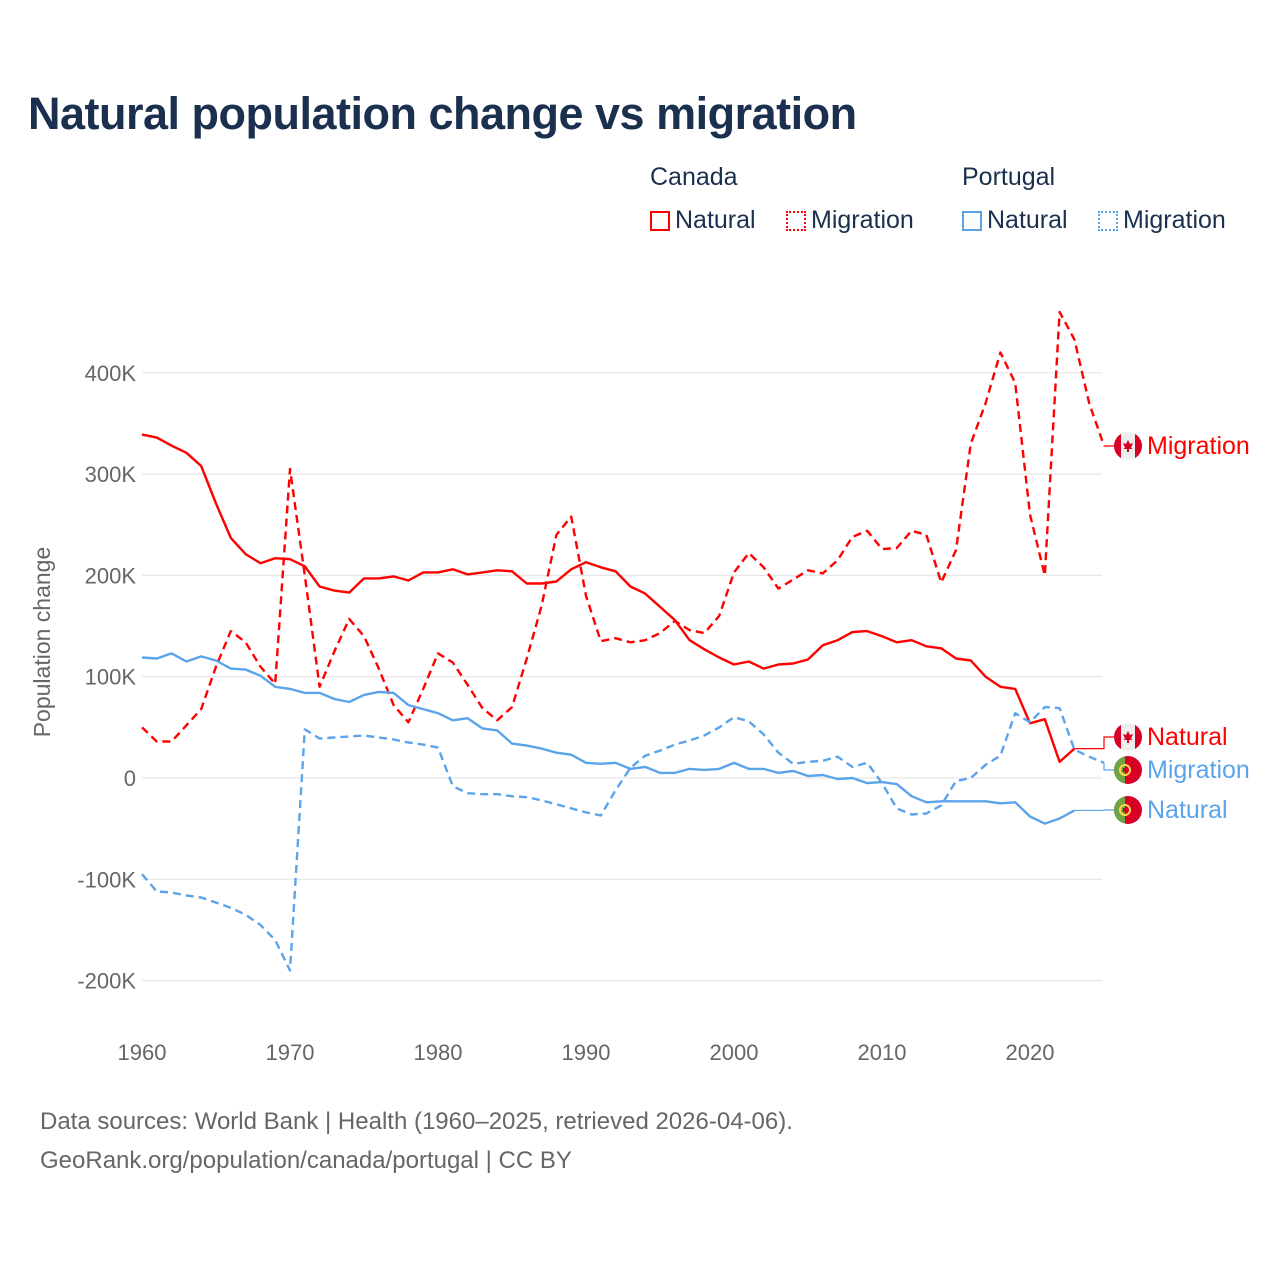 This screenshot has height=1280, width=1280. What do you see at coordinates (42, 642) in the screenshot?
I see `y-axis-label: Population change` at bounding box center [42, 642].